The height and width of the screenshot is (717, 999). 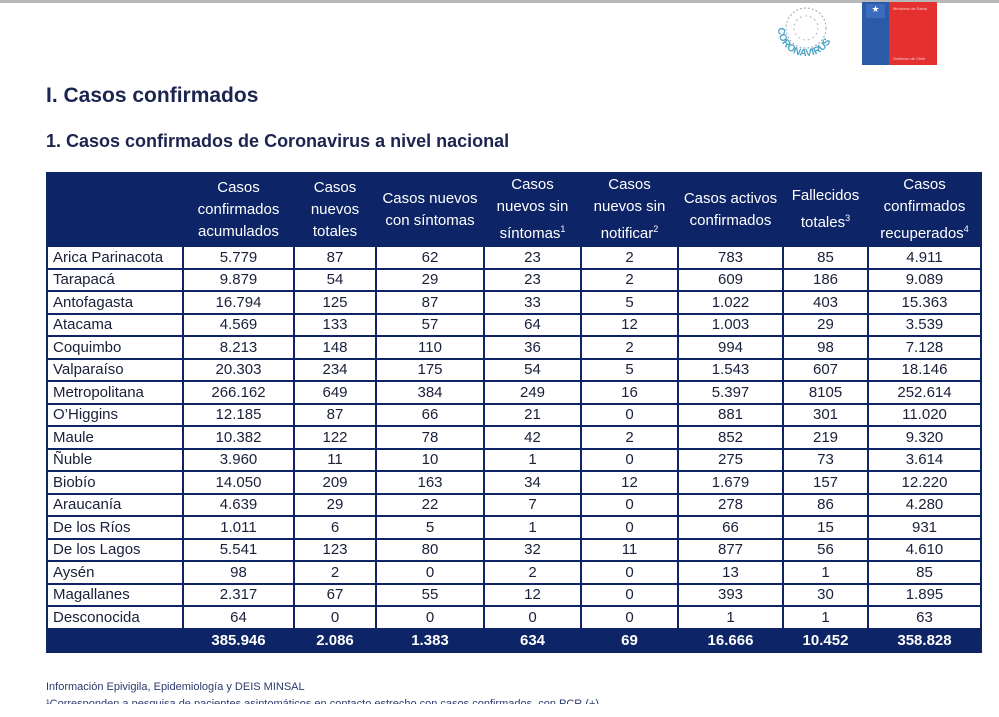 I want to click on region-name: Ñuble, so click(x=115, y=459).